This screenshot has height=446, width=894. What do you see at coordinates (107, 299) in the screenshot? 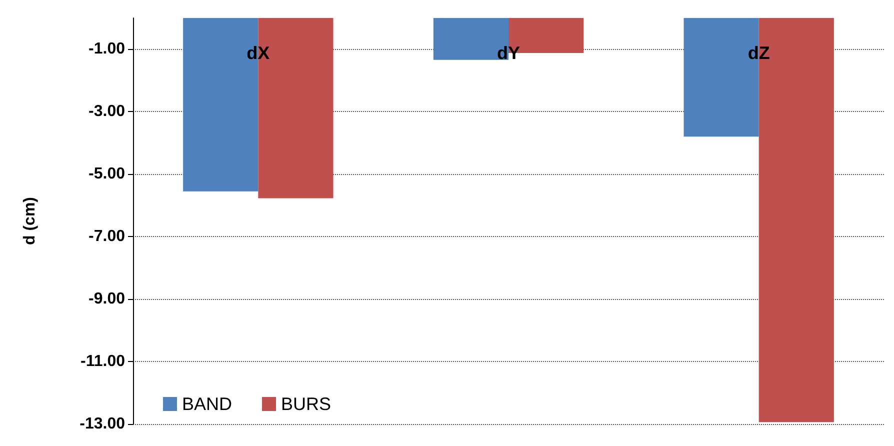
I see `y-tick-label: -9.00` at bounding box center [107, 299].